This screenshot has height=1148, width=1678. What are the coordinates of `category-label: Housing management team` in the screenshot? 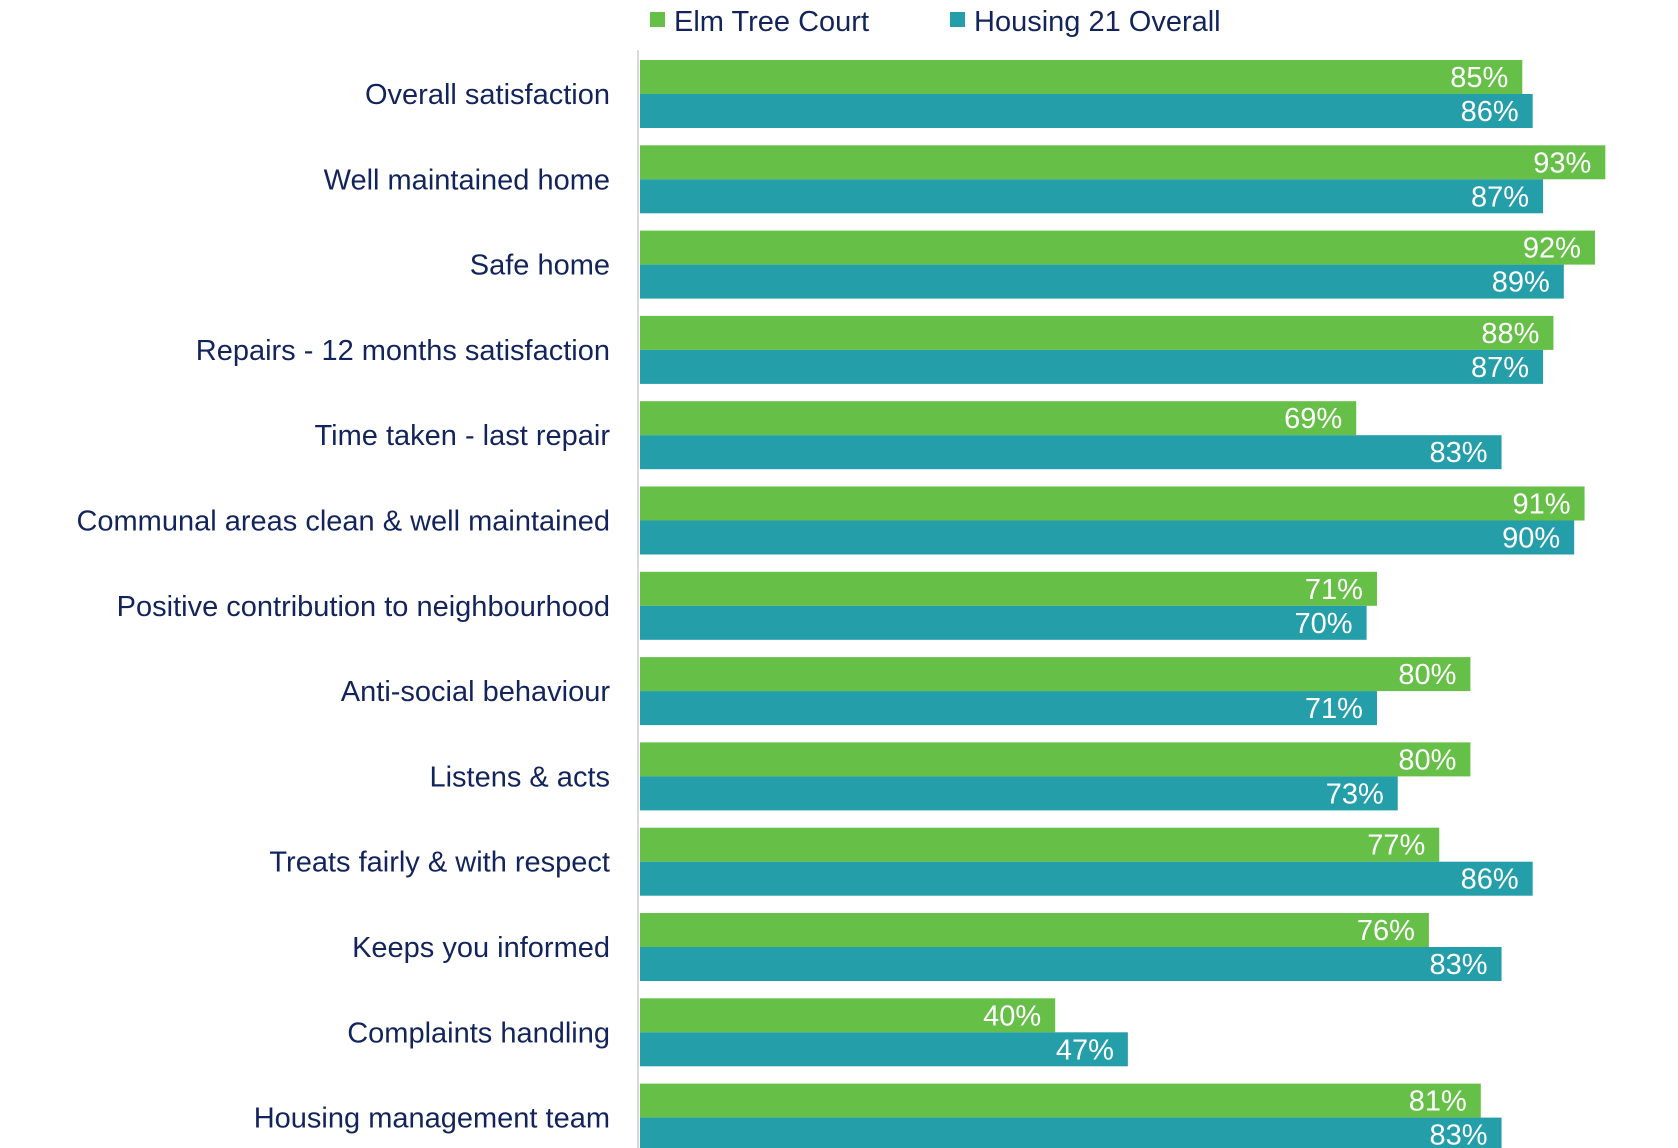 It's located at (432, 1119).